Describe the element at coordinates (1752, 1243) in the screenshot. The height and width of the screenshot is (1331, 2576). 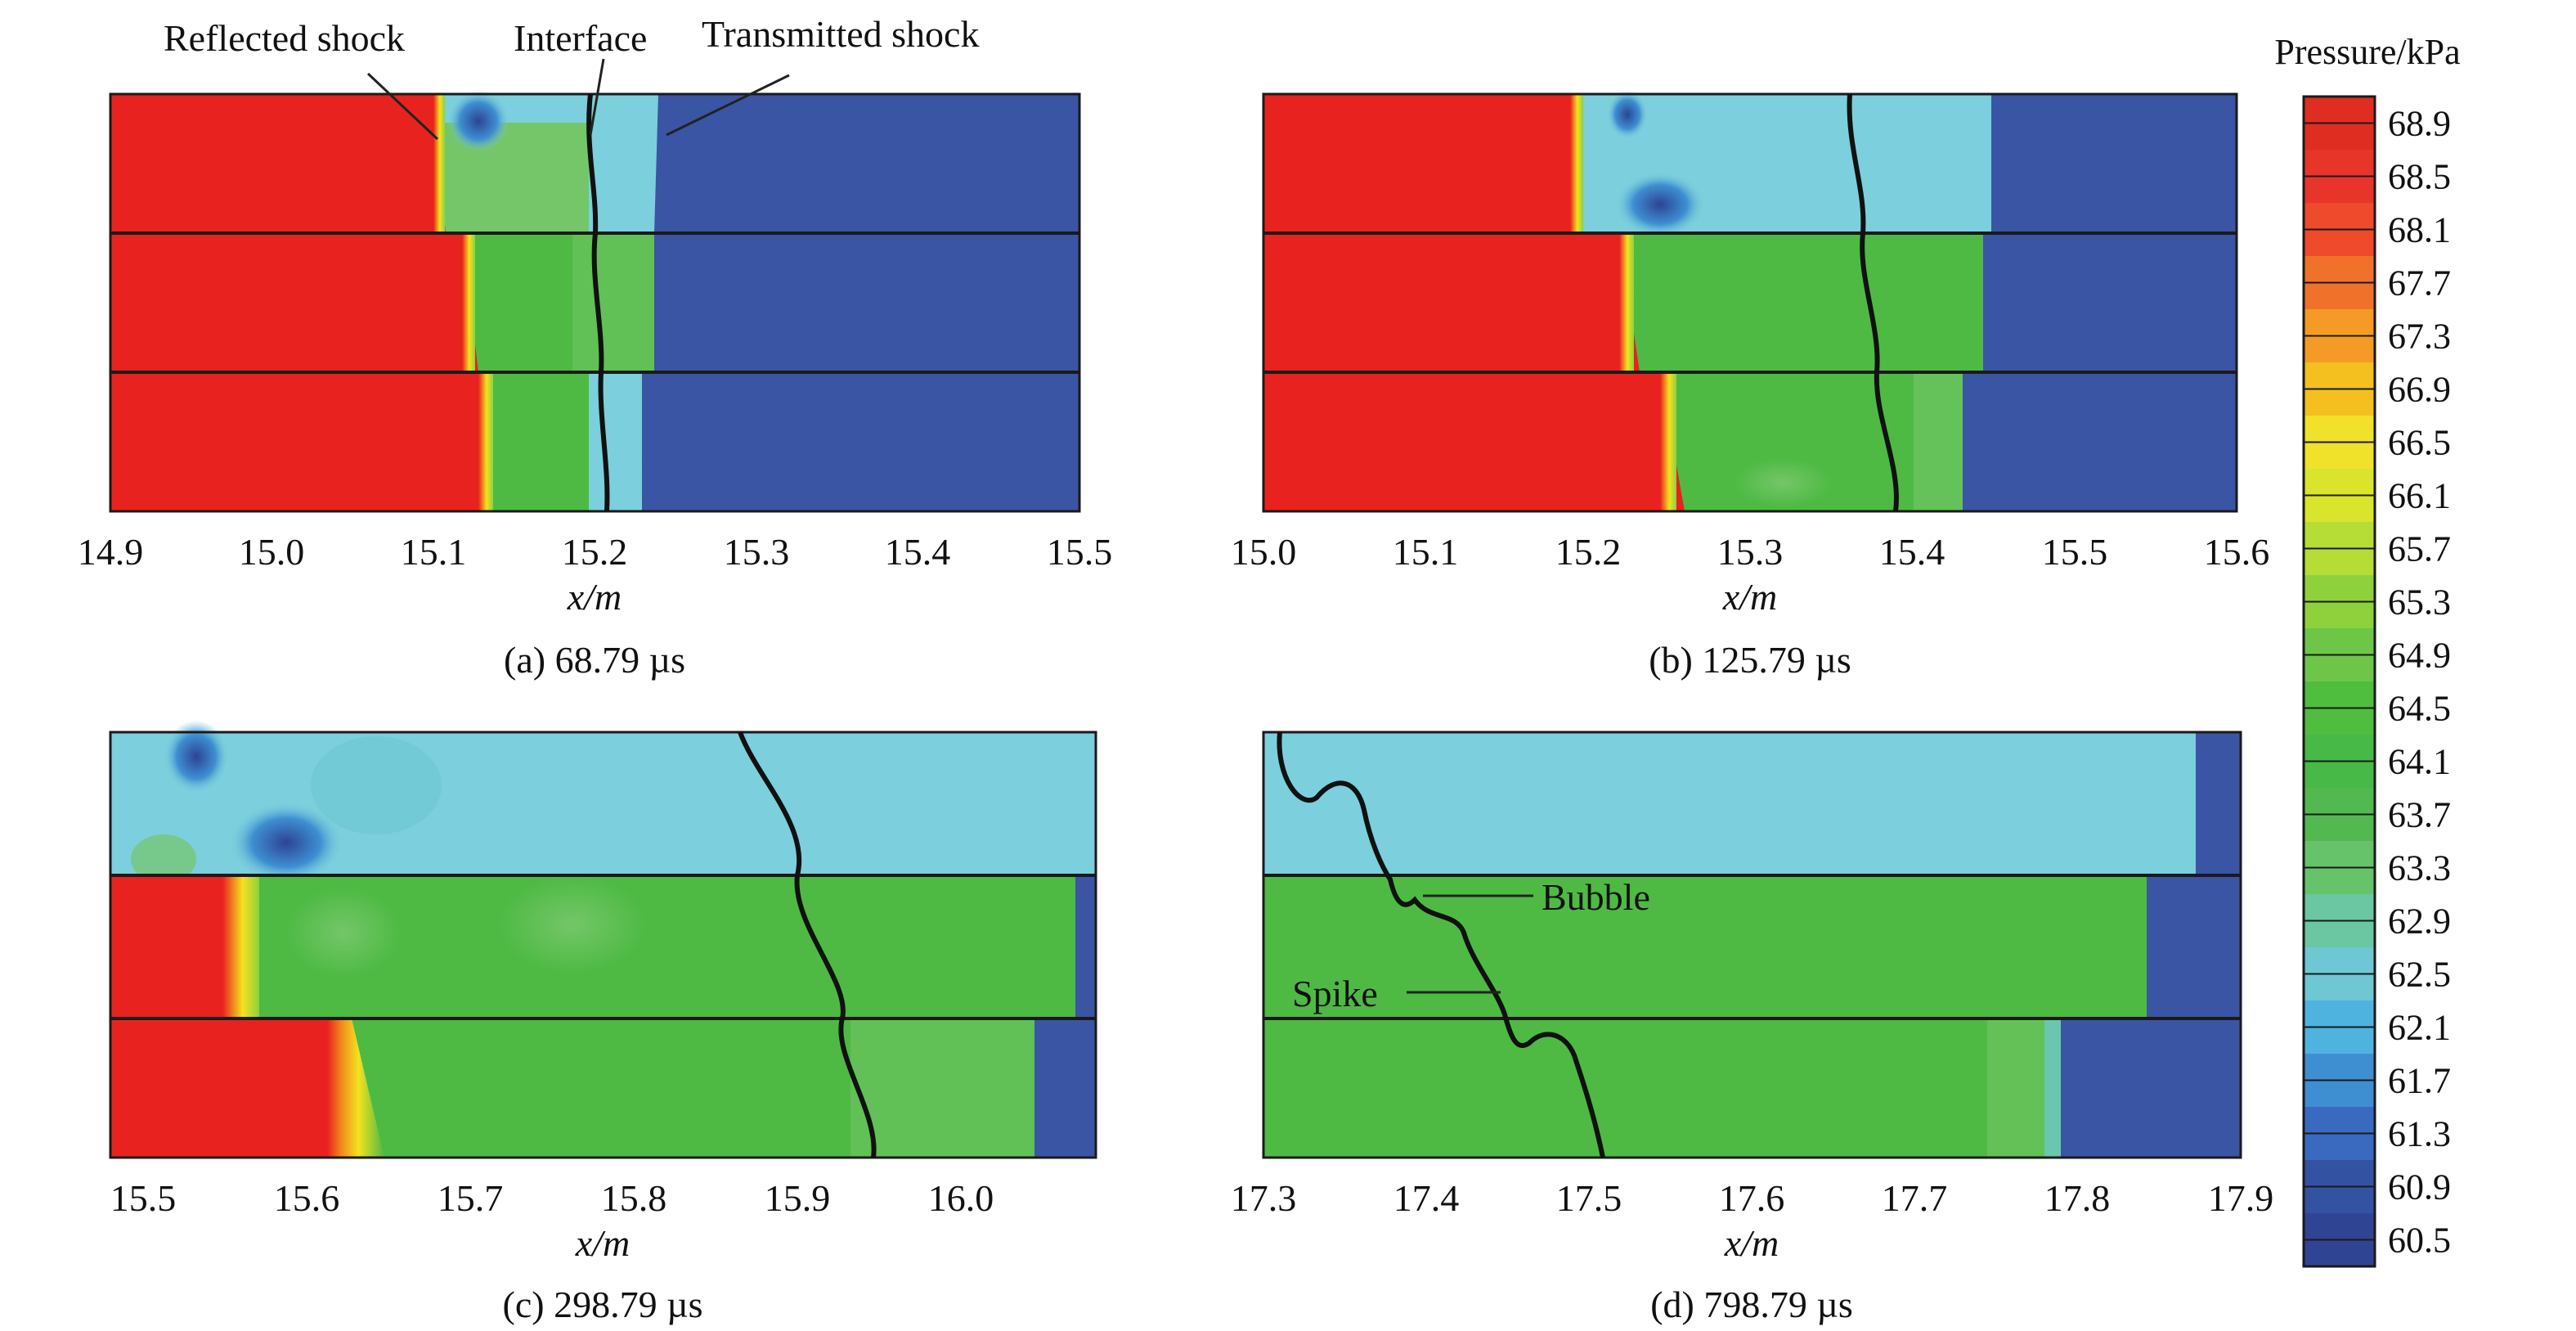
I see `panel-d-xlabel: x/m` at that location.